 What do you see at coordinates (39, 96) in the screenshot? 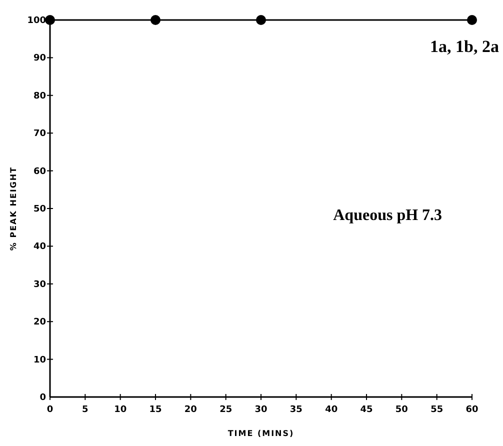
I see `y-tick-label: 80` at bounding box center [39, 96].